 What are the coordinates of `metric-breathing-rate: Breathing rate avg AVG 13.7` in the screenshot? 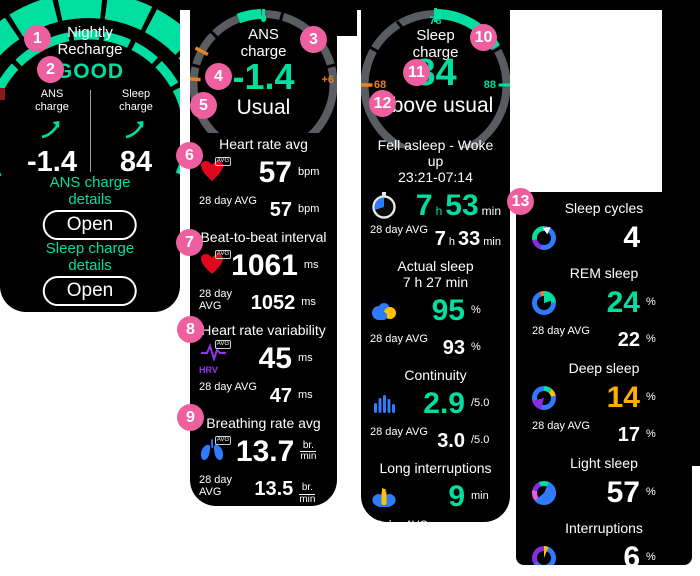 It's located at (263, 460).